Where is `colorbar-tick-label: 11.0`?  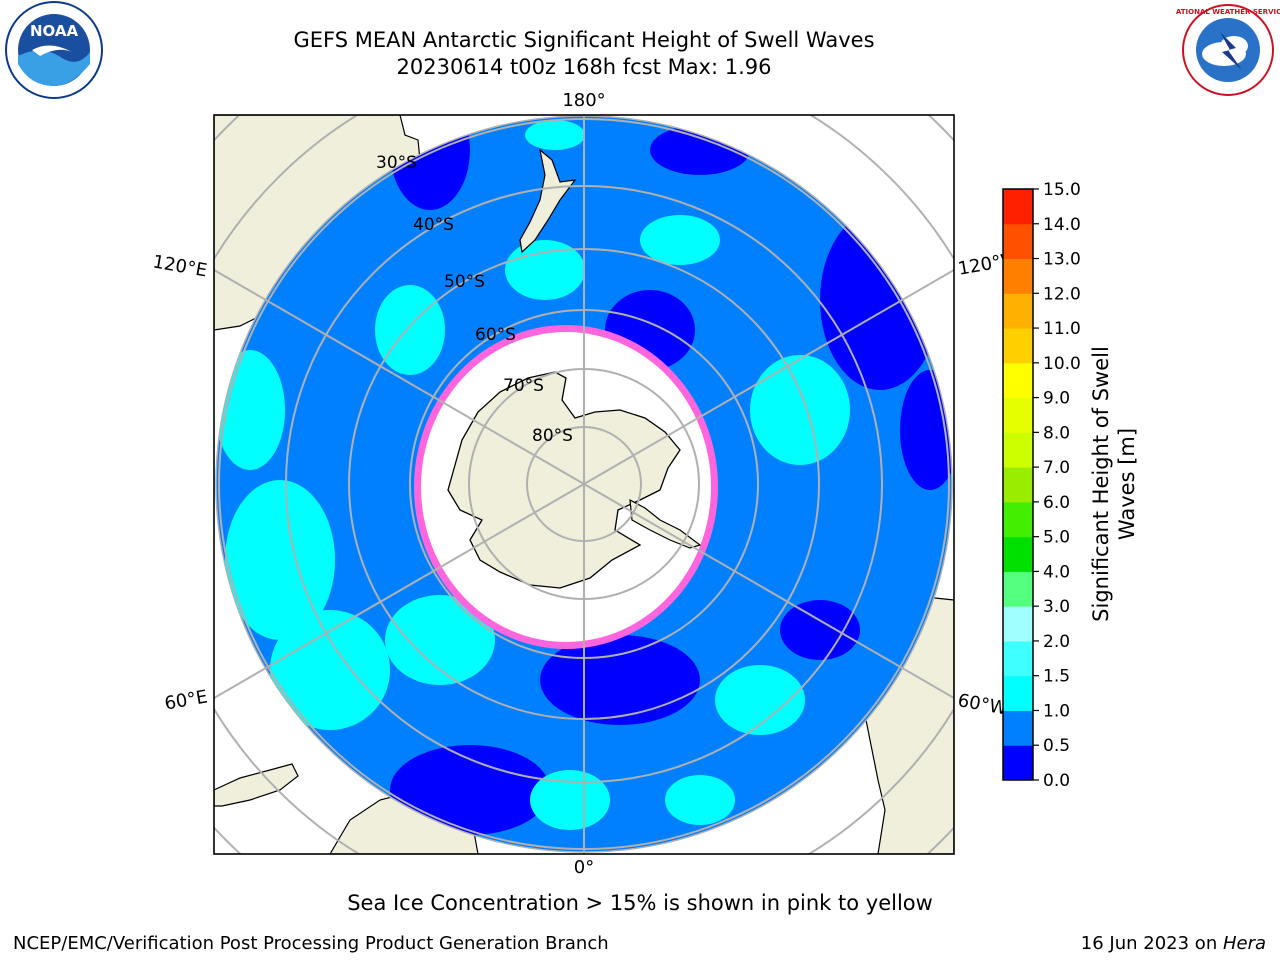
colorbar-tick-label: 11.0 is located at coordinates (1062, 329).